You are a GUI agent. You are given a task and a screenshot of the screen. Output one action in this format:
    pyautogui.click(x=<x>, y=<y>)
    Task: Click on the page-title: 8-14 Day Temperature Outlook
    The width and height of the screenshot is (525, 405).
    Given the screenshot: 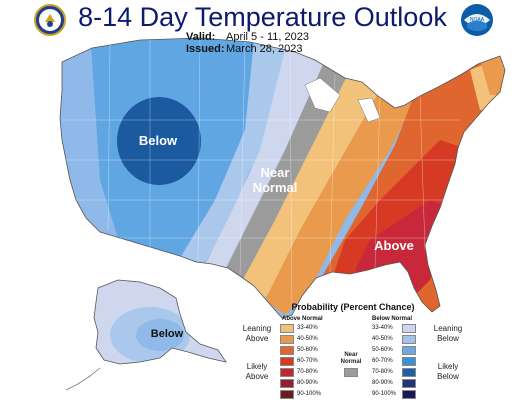 What is the action you would take?
    pyautogui.click(x=262, y=17)
    